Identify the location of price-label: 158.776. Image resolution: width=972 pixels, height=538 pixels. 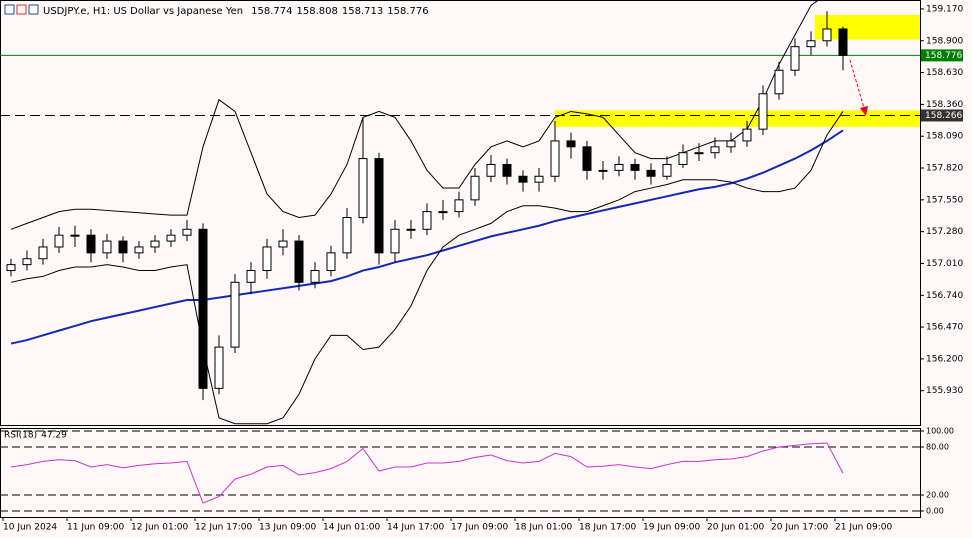
(943, 56).